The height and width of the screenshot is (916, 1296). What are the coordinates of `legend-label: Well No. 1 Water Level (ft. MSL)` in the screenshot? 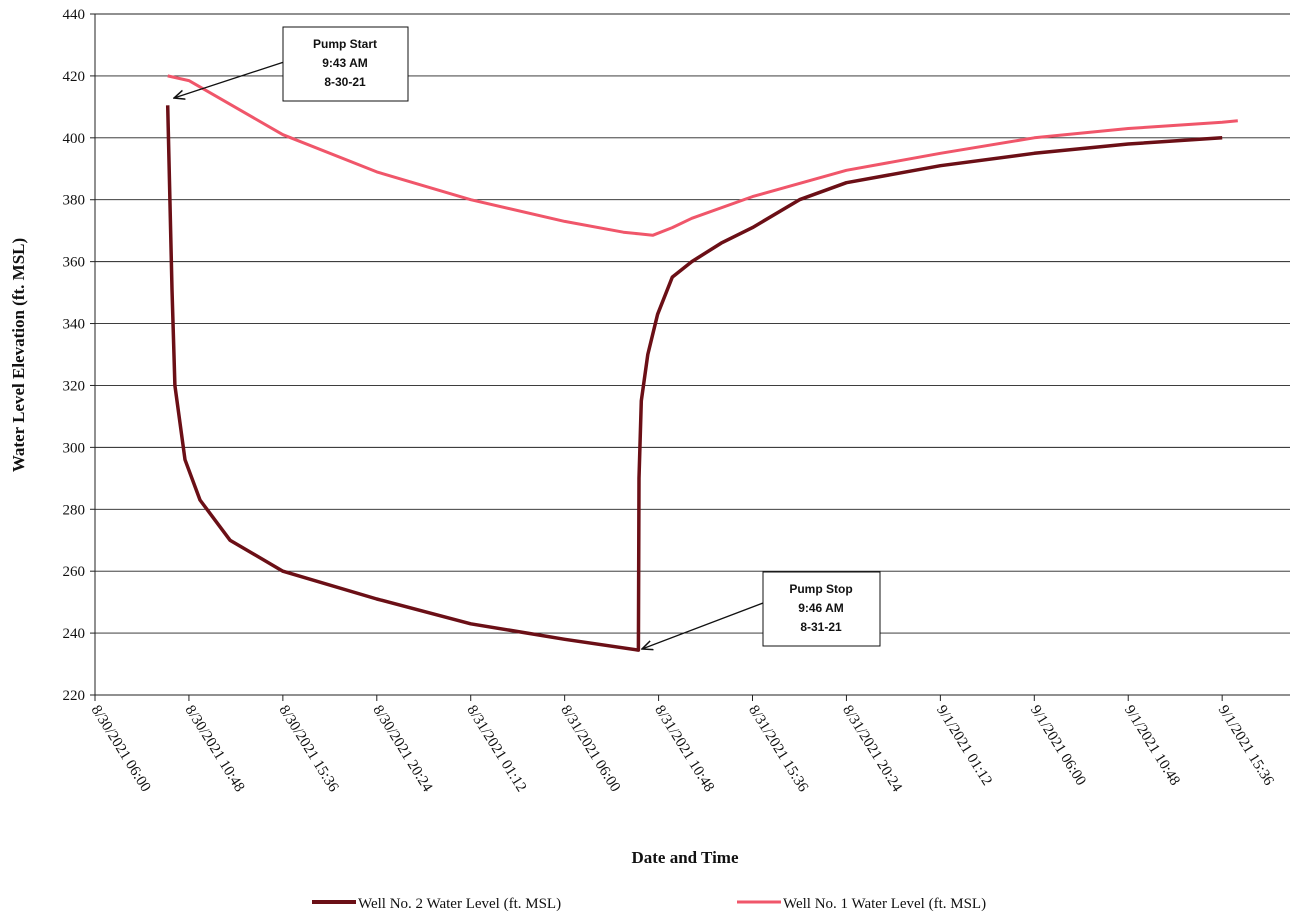 It's located at (884, 904).